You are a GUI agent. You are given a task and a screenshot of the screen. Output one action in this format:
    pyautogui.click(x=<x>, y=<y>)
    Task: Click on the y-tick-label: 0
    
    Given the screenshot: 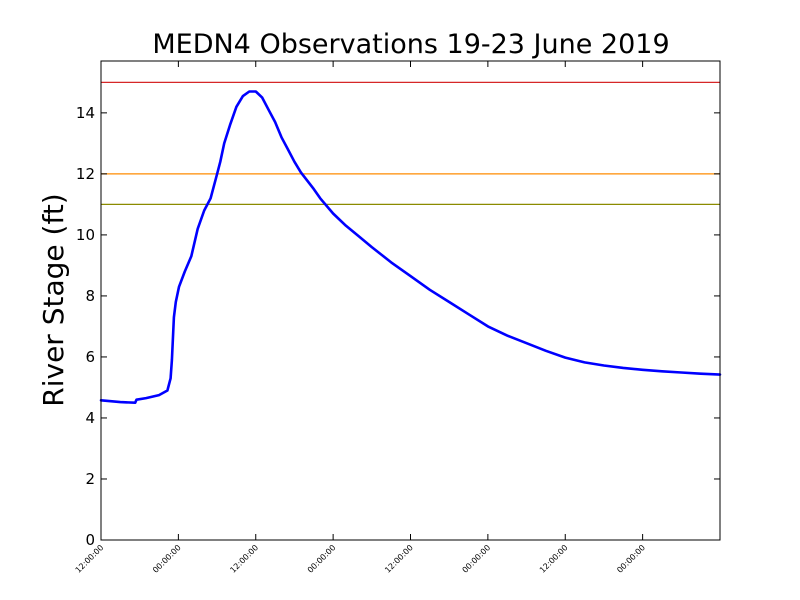 What is the action you would take?
    pyautogui.click(x=90, y=540)
    